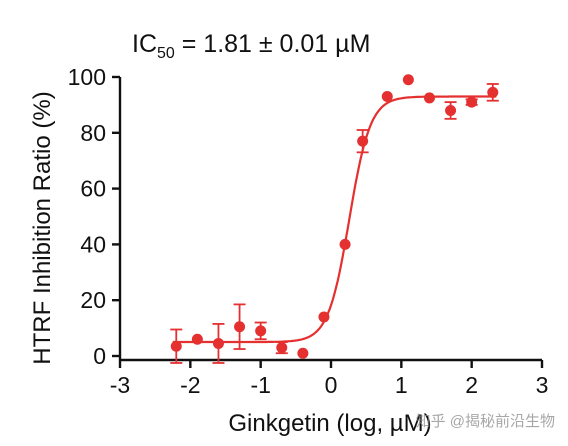 Image resolution: width=568 pixels, height=446 pixels. I want to click on y-tick-label: 40, so click(93, 244).